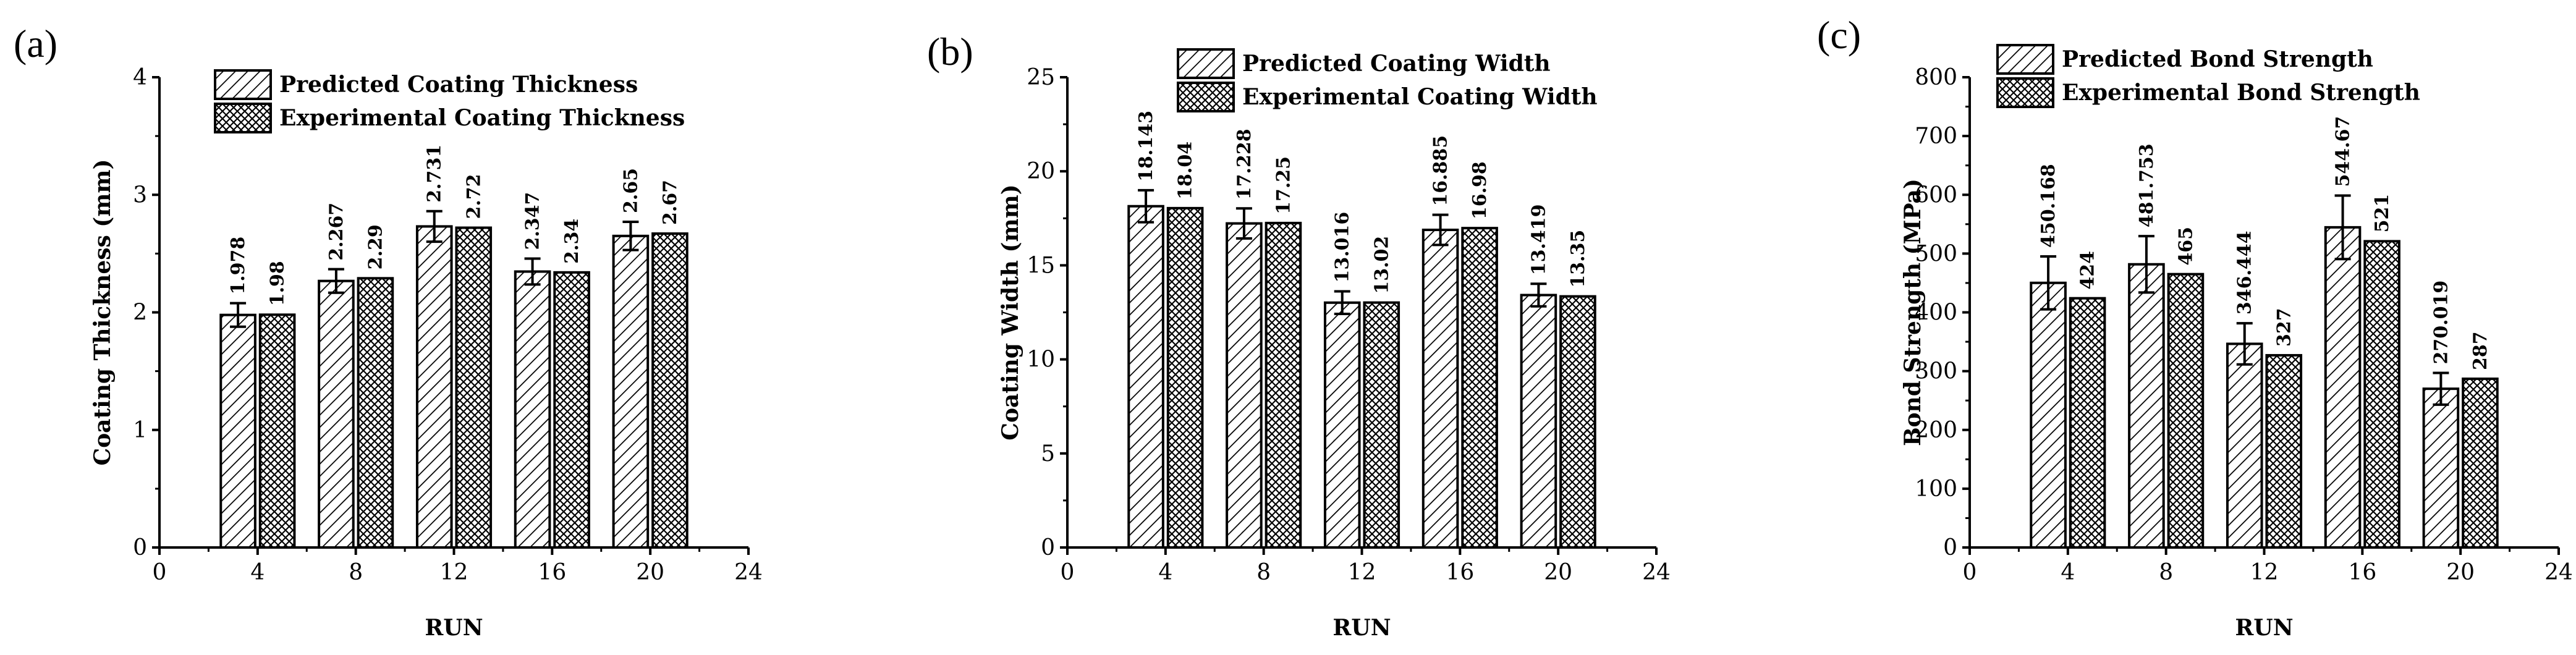 The height and width of the screenshot is (655, 2576). What do you see at coordinates (2147, 185) in the screenshot?
I see `data-label: 481.753` at bounding box center [2147, 185].